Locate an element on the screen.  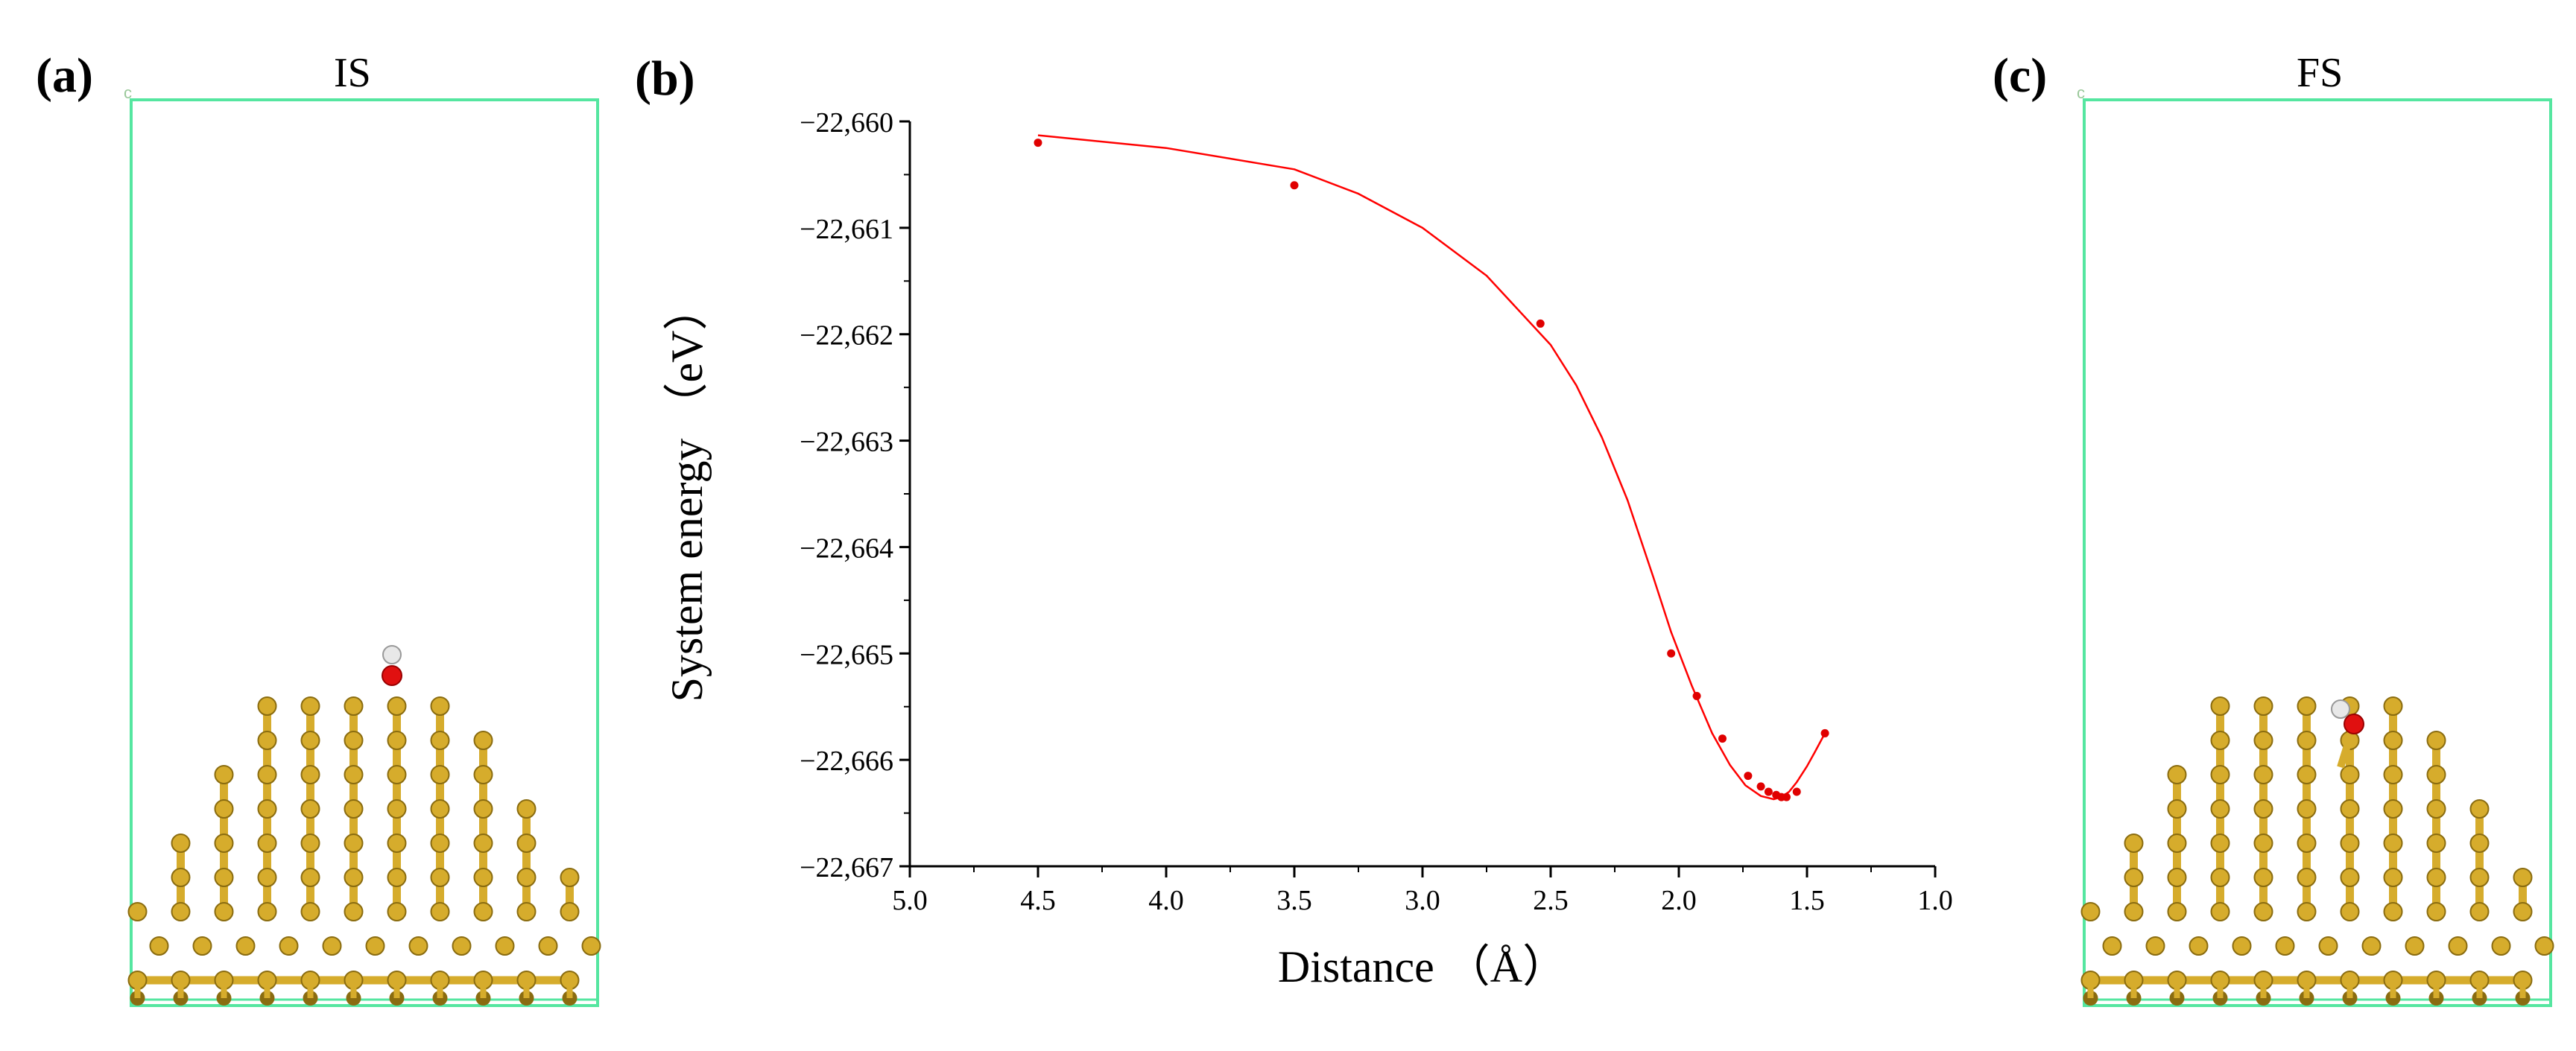
x-tick-label: 3.5 is located at coordinates (1294, 901).